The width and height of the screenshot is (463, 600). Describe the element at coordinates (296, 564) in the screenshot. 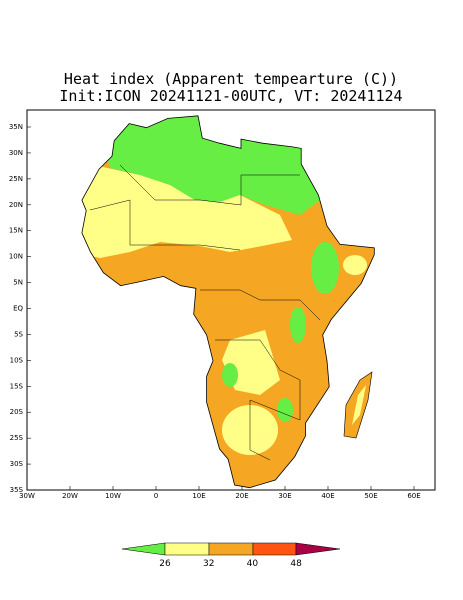

I see `colorbar-label: 48` at that location.